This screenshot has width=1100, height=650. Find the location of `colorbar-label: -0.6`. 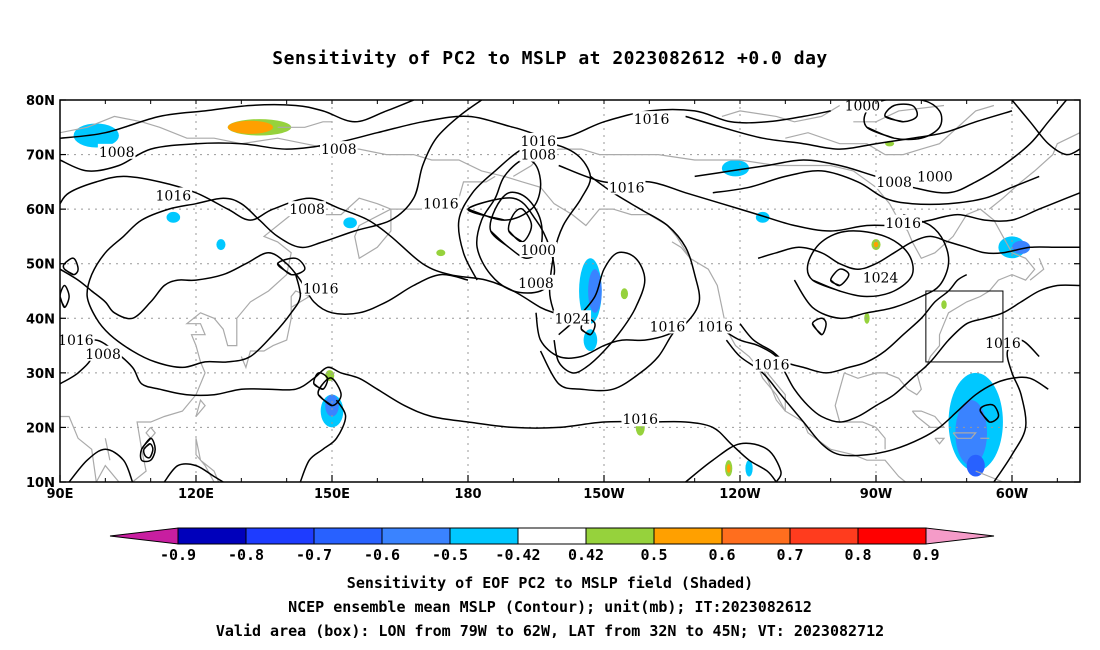

colorbar-label: -0.6 is located at coordinates (382, 555).